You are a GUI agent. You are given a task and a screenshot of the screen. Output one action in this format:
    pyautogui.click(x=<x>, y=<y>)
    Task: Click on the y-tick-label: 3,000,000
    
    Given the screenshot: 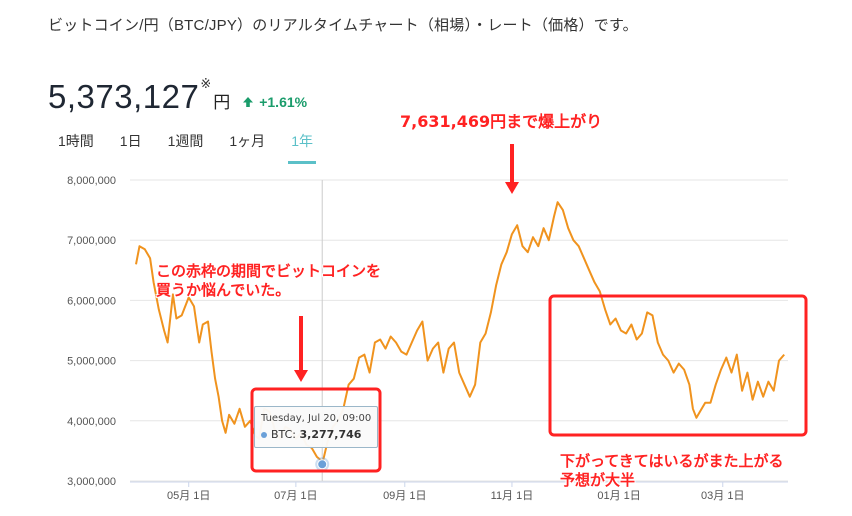 What is the action you would take?
    pyautogui.click(x=91, y=482)
    